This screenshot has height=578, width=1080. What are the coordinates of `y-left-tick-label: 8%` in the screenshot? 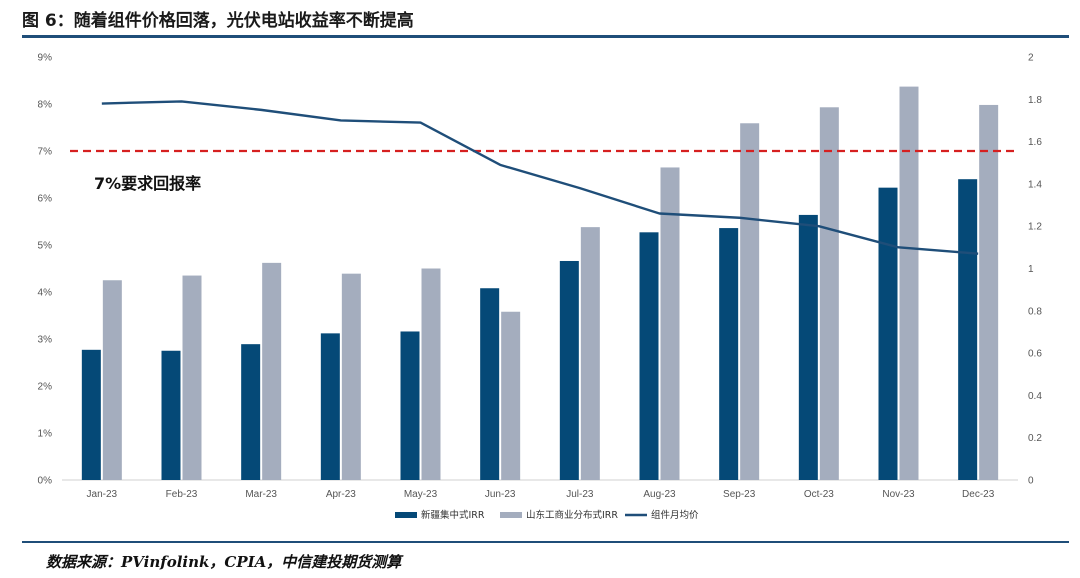 It's located at (45, 105).